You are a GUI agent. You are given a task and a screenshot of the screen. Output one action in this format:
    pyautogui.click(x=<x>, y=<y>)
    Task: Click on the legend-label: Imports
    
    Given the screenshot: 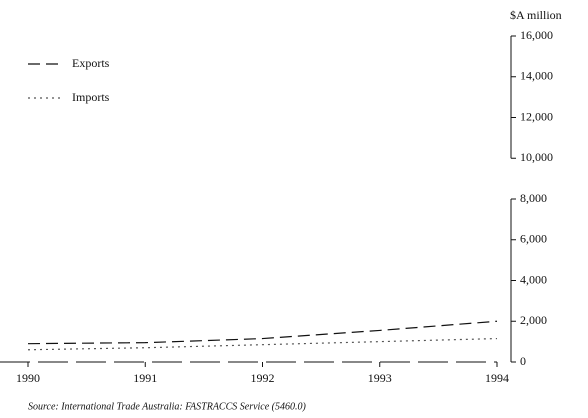 What is the action you would take?
    pyautogui.click(x=91, y=97)
    